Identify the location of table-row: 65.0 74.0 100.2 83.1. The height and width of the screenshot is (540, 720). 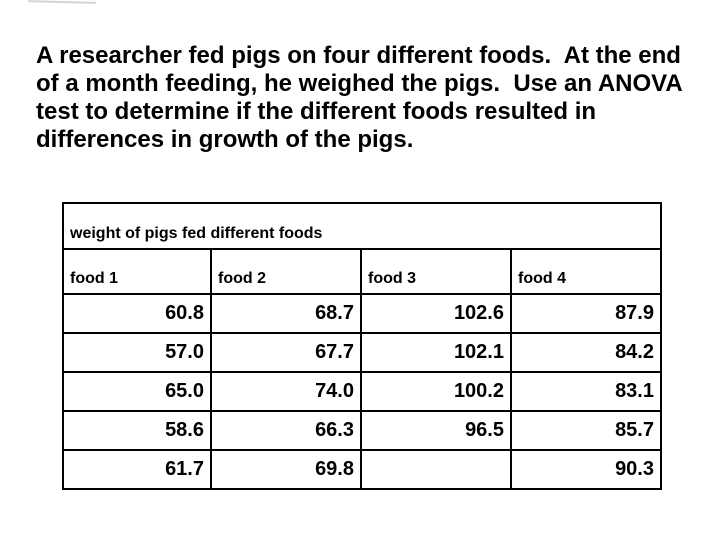
(362, 391).